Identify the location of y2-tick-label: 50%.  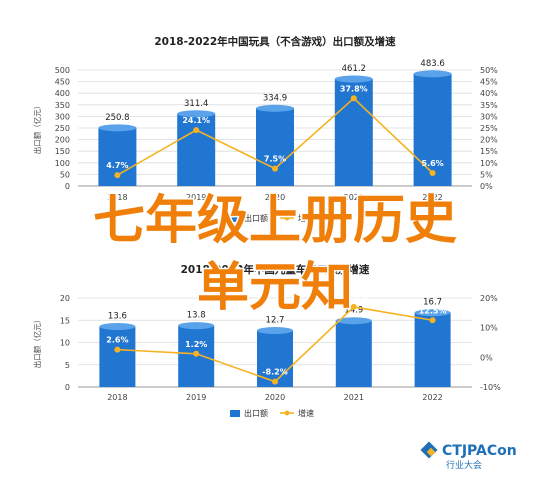
(489, 70).